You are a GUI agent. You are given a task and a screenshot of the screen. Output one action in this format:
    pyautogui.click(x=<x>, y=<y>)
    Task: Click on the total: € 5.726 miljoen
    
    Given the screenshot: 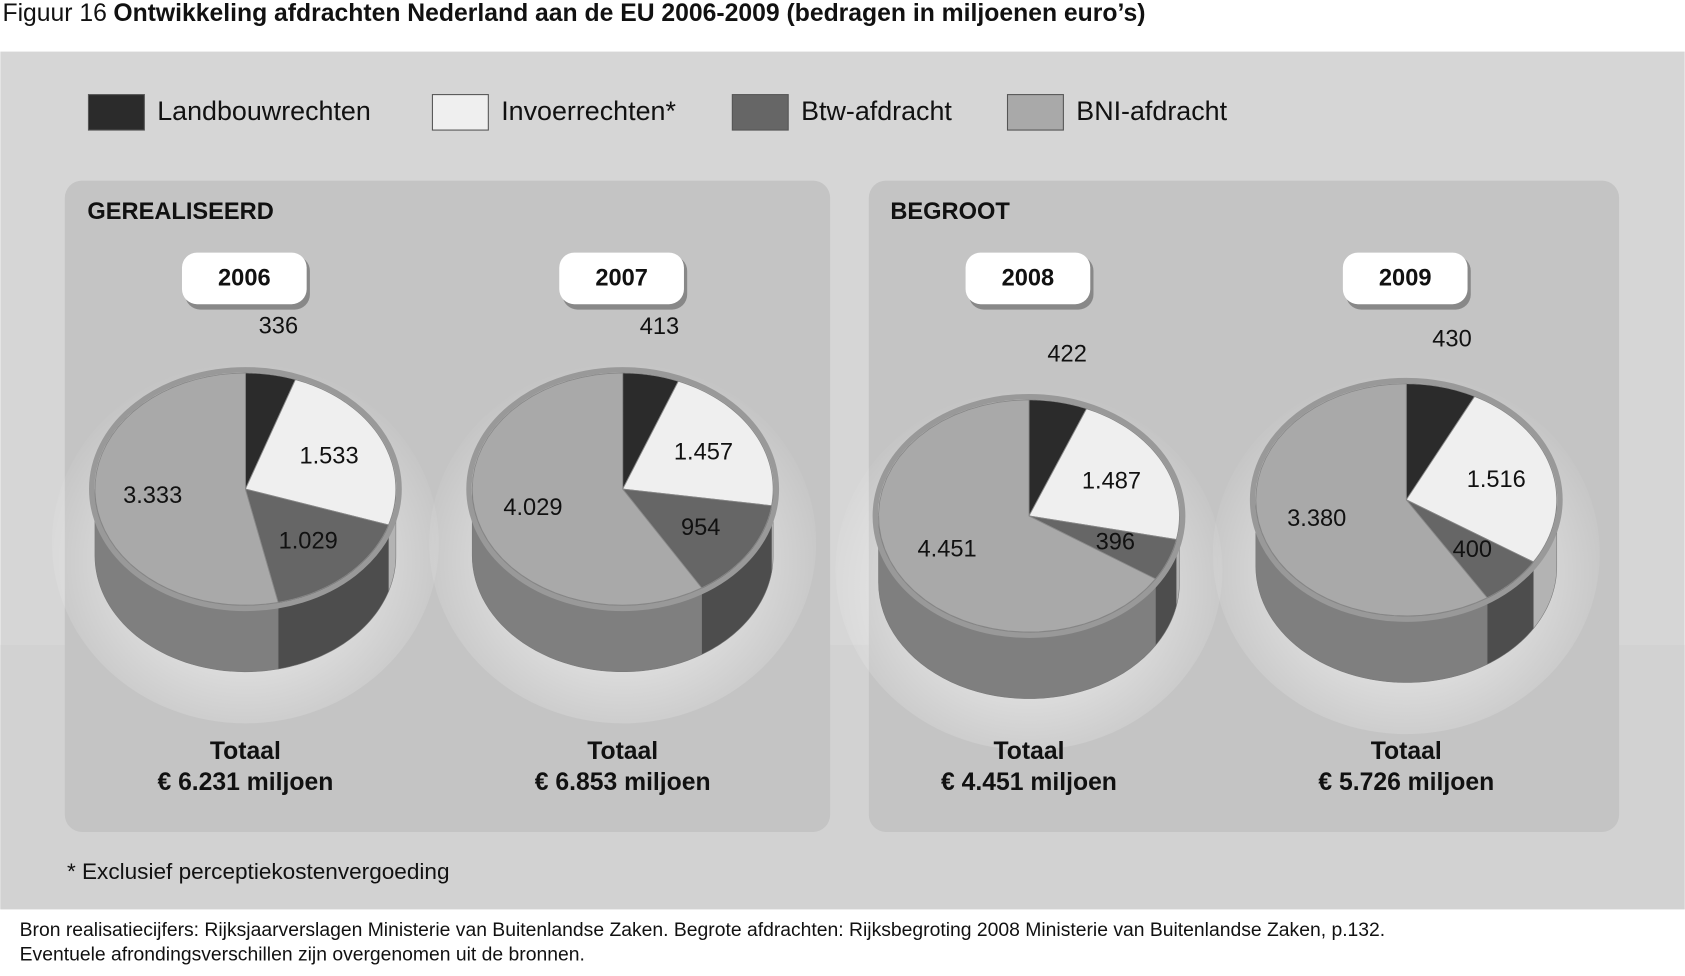 What is the action you would take?
    pyautogui.click(x=1406, y=782)
    